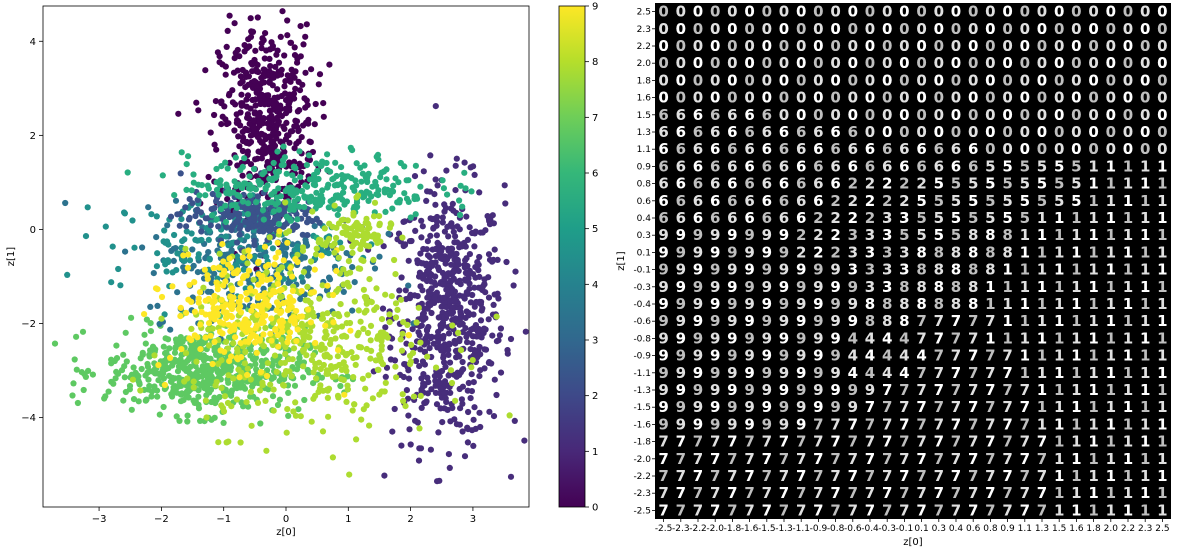  I want to click on manifold-y-tick-label: 2.5, so click(644, 13).